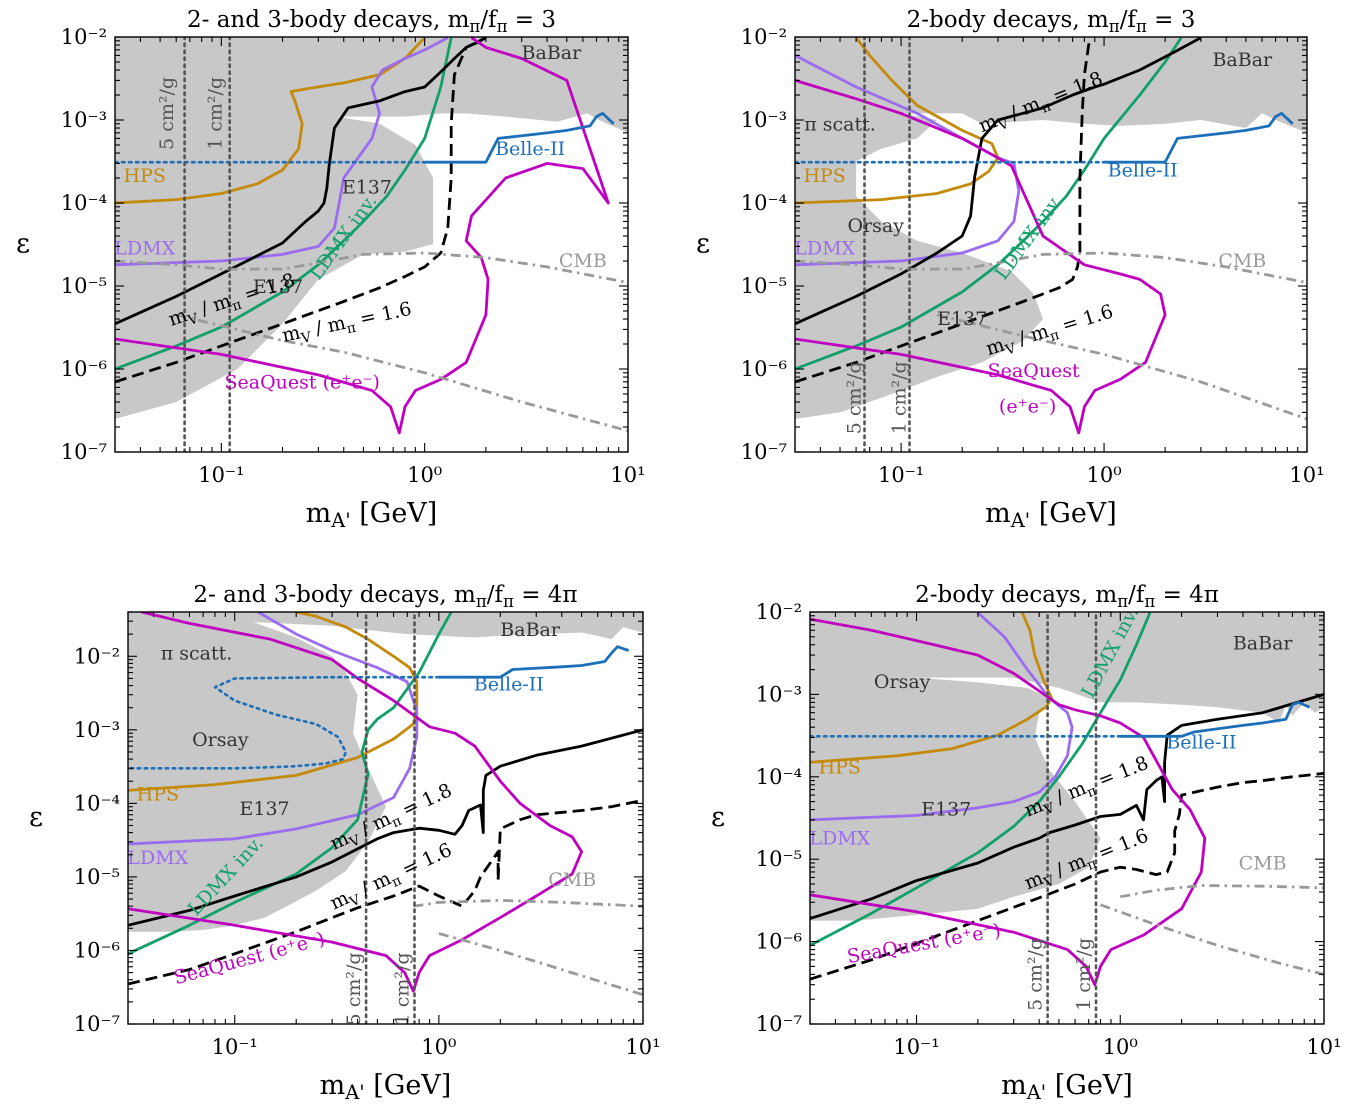 The height and width of the screenshot is (1115, 1364). What do you see at coordinates (1051, 21) in the screenshot?
I see `chart-title: 2-body decays, mπ​/fπ​ = 3` at bounding box center [1051, 21].